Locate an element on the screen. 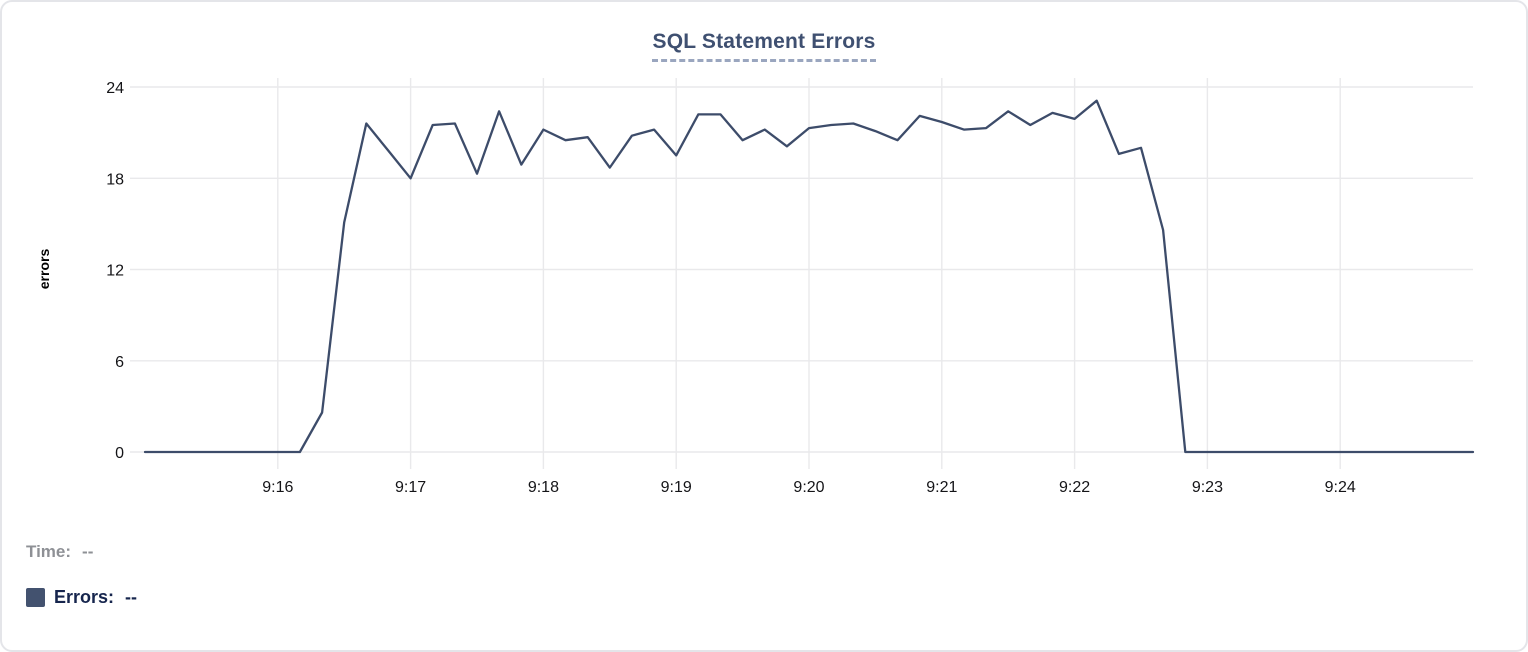 This screenshot has height=652, width=1528. y-axis-title: errors is located at coordinates (44, 269).